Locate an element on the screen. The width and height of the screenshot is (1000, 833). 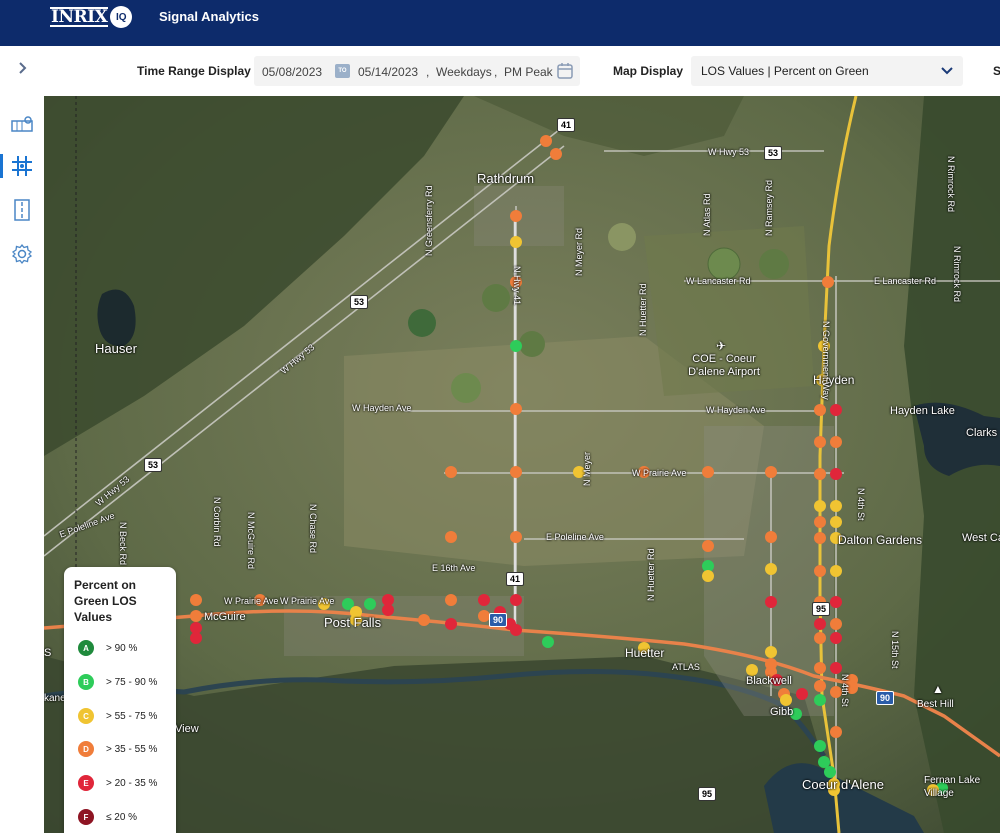
map-display-select: LOS Values | Percent on Green is located at coordinates (827, 71).